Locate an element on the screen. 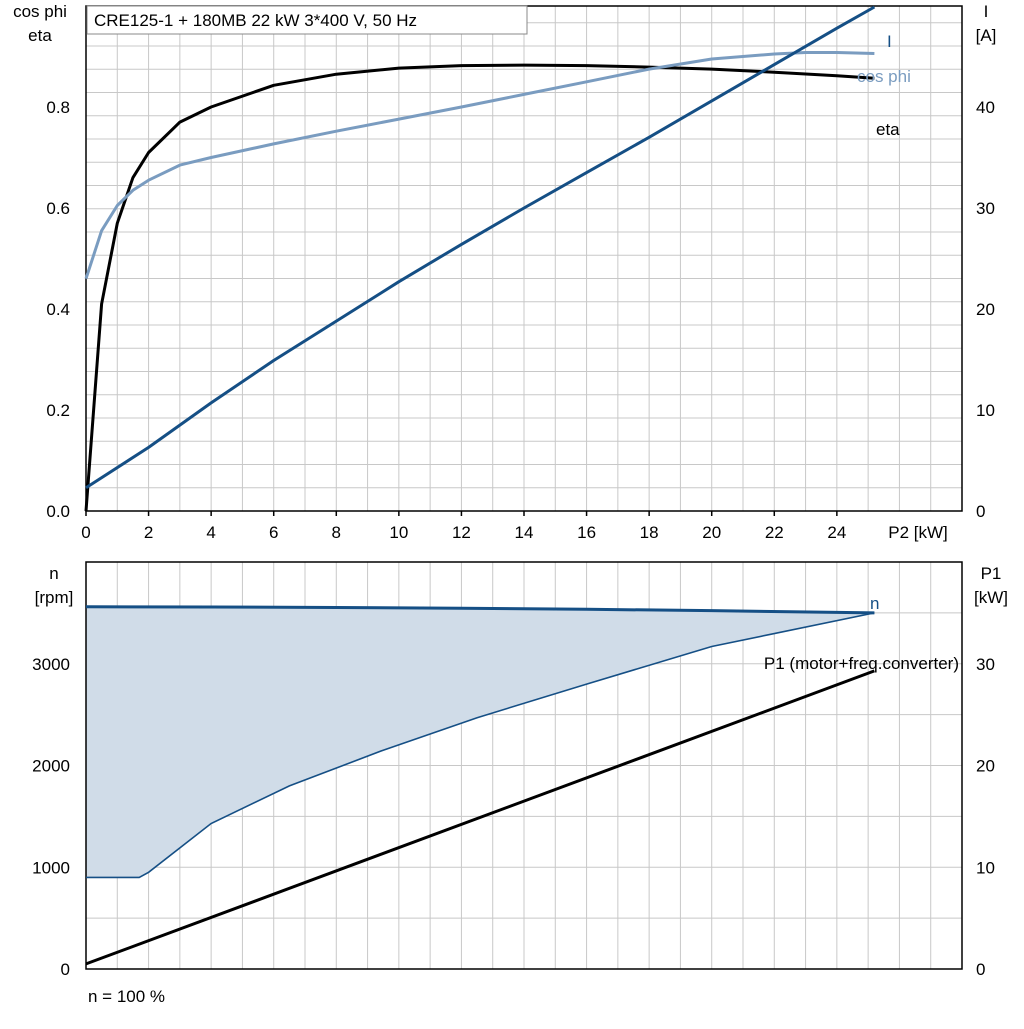  y-left-axis-label: [rpm] is located at coordinates (54, 597).